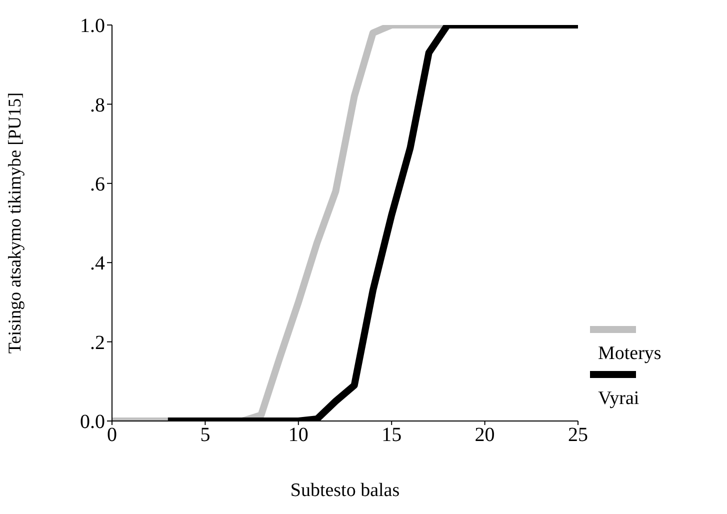 The height and width of the screenshot is (514, 727). I want to click on legend-label: Vyrai, so click(618, 399).